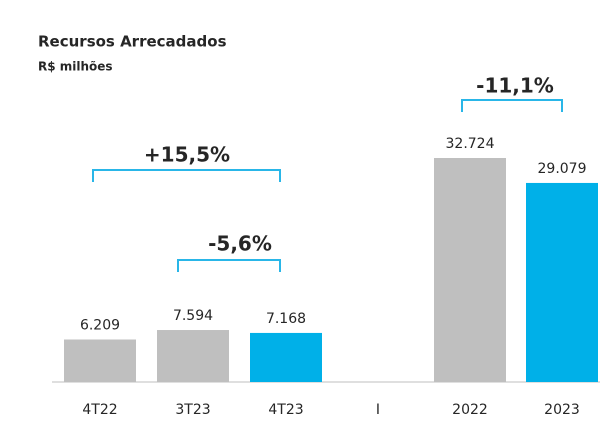 This screenshot has height=439, width=608. What do you see at coordinates (192, 410) in the screenshot?
I see `x-tick-label: 3T23` at bounding box center [192, 410].